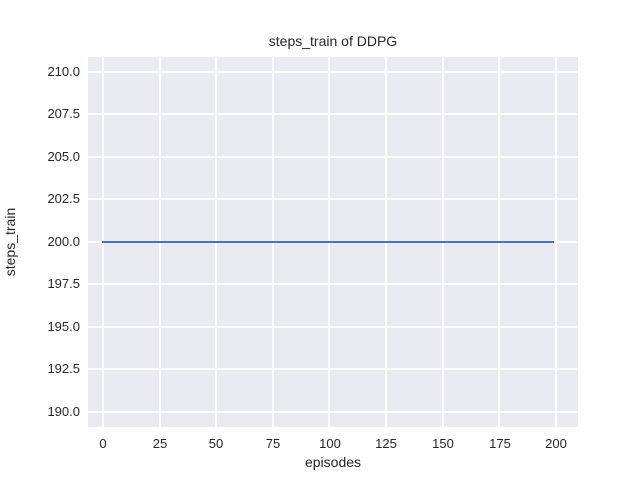 This screenshot has width=640, height=480. Describe the element at coordinates (328, 242) in the screenshot. I see `series-line-steps-train` at that location.